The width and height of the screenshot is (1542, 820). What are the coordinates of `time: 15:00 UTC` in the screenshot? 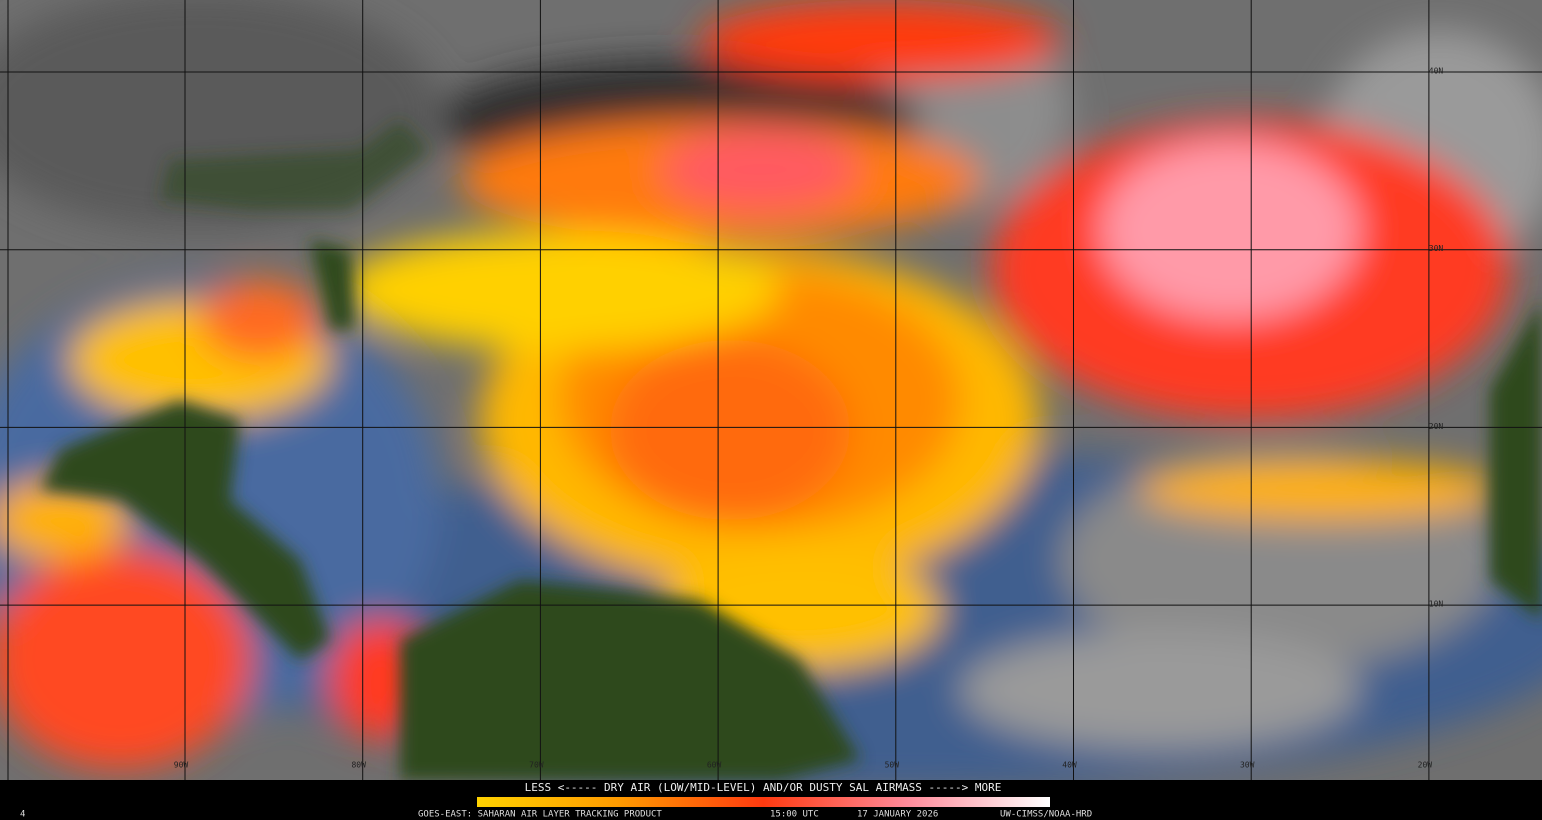 It's located at (794, 815).